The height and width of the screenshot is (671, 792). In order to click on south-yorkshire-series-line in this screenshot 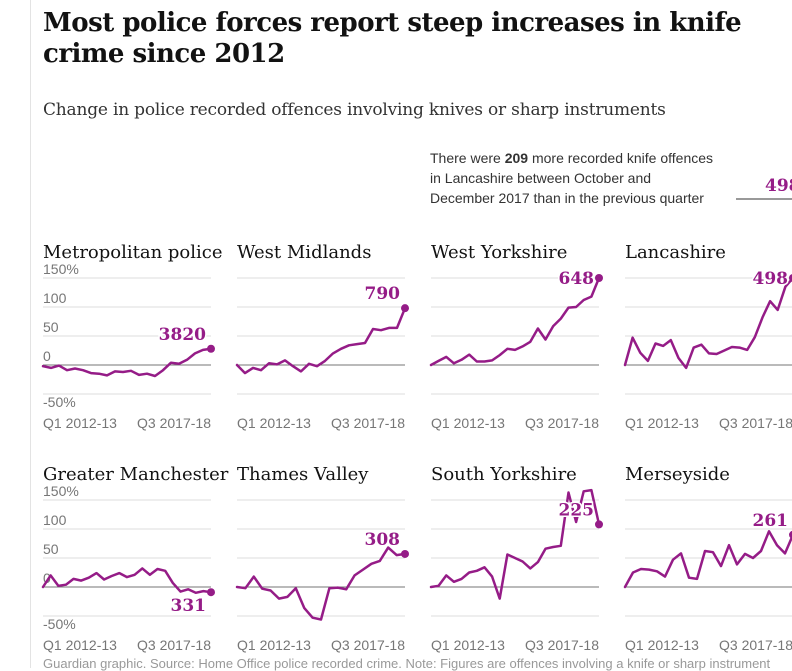, I will do `click(515, 544)`.